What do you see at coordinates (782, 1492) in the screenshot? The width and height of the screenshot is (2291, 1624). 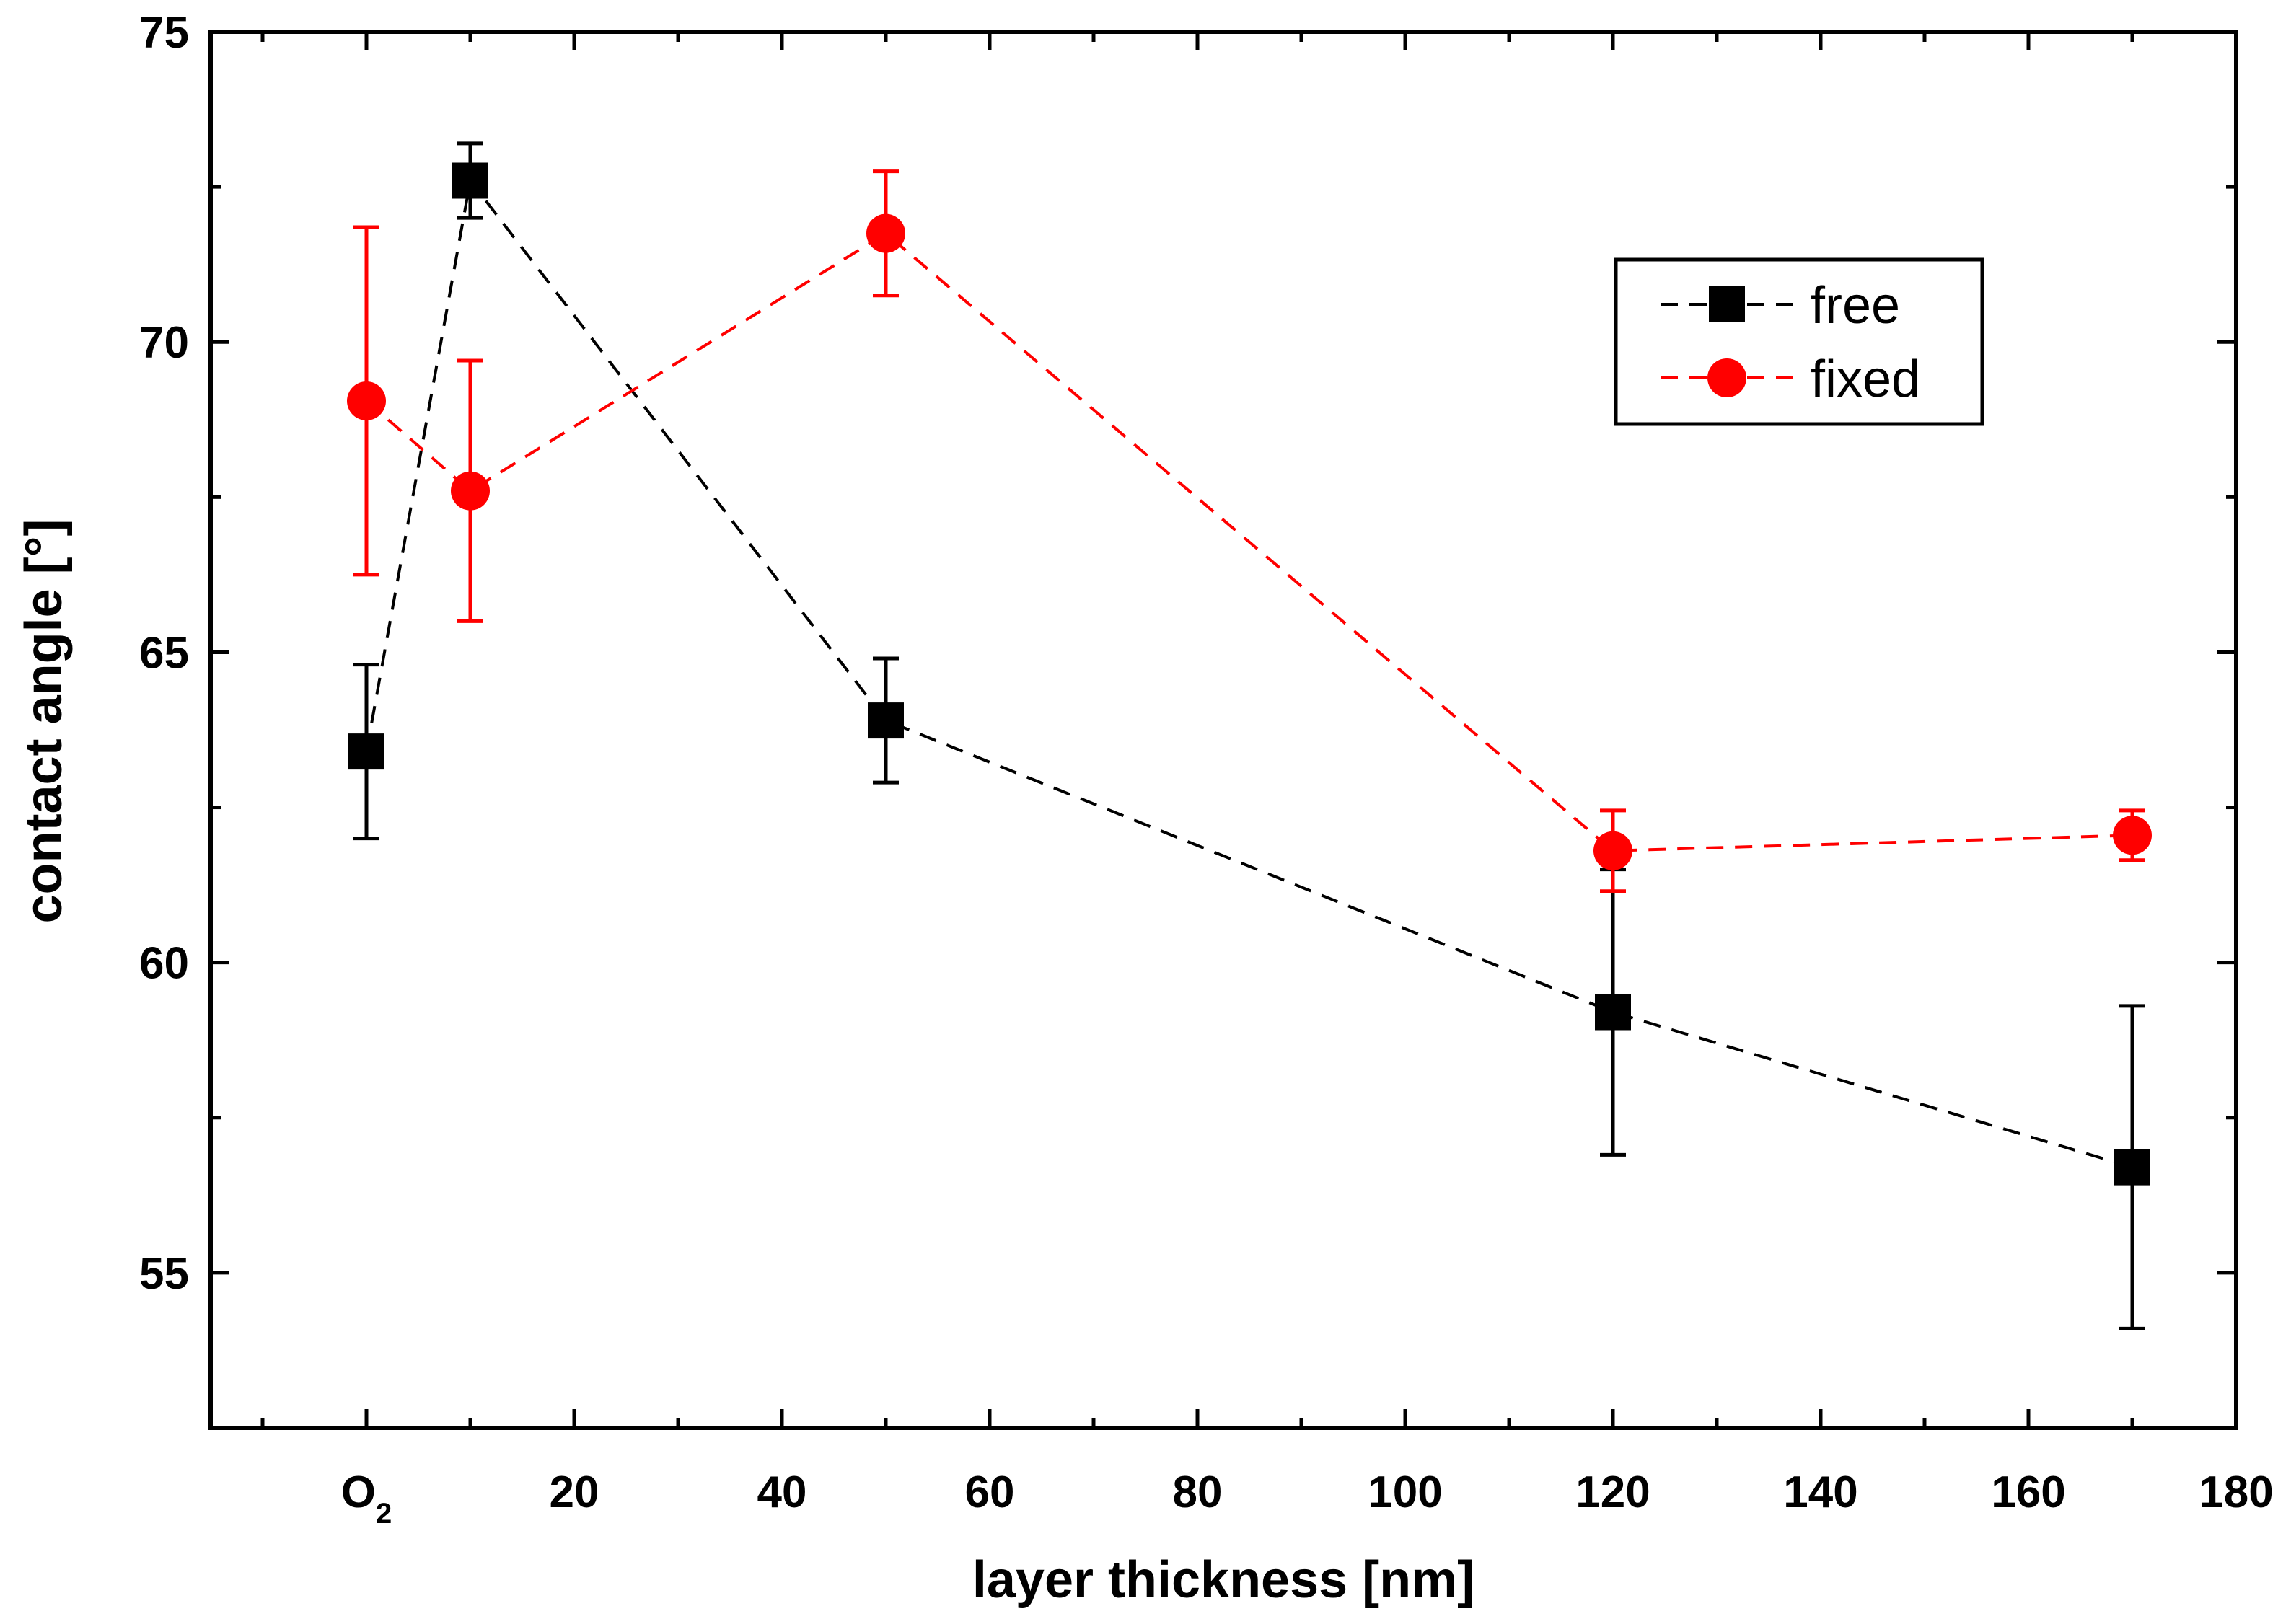 I see `x-tick-label: 40` at bounding box center [782, 1492].